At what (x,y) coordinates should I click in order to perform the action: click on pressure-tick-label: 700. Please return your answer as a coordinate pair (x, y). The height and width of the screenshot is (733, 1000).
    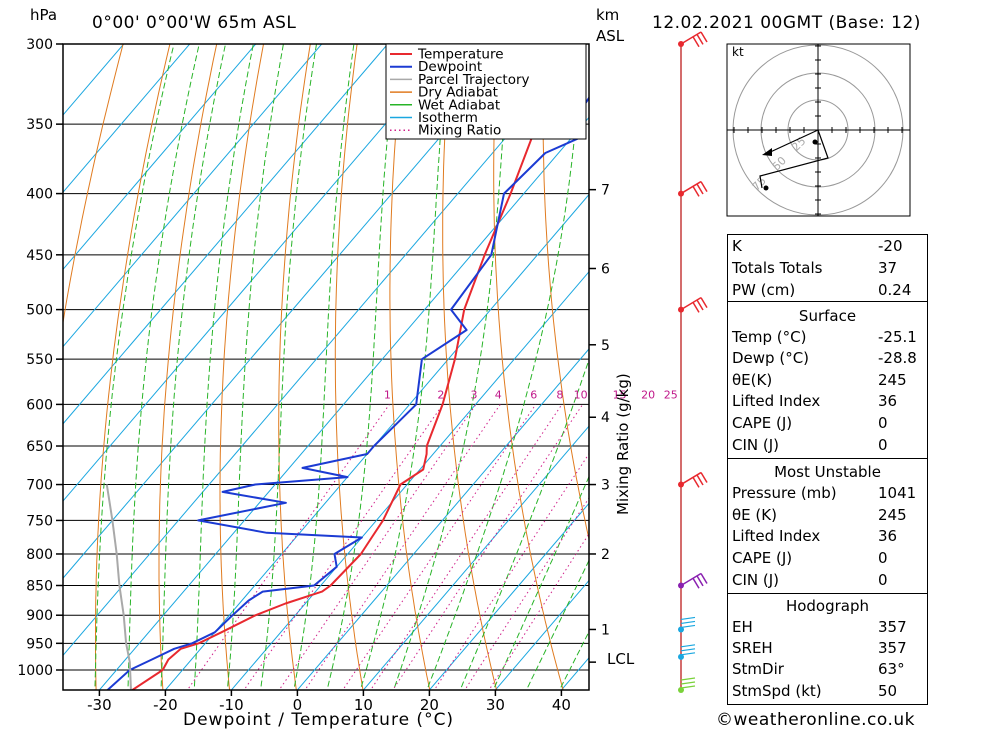
    Looking at the image, I should click on (39, 486).